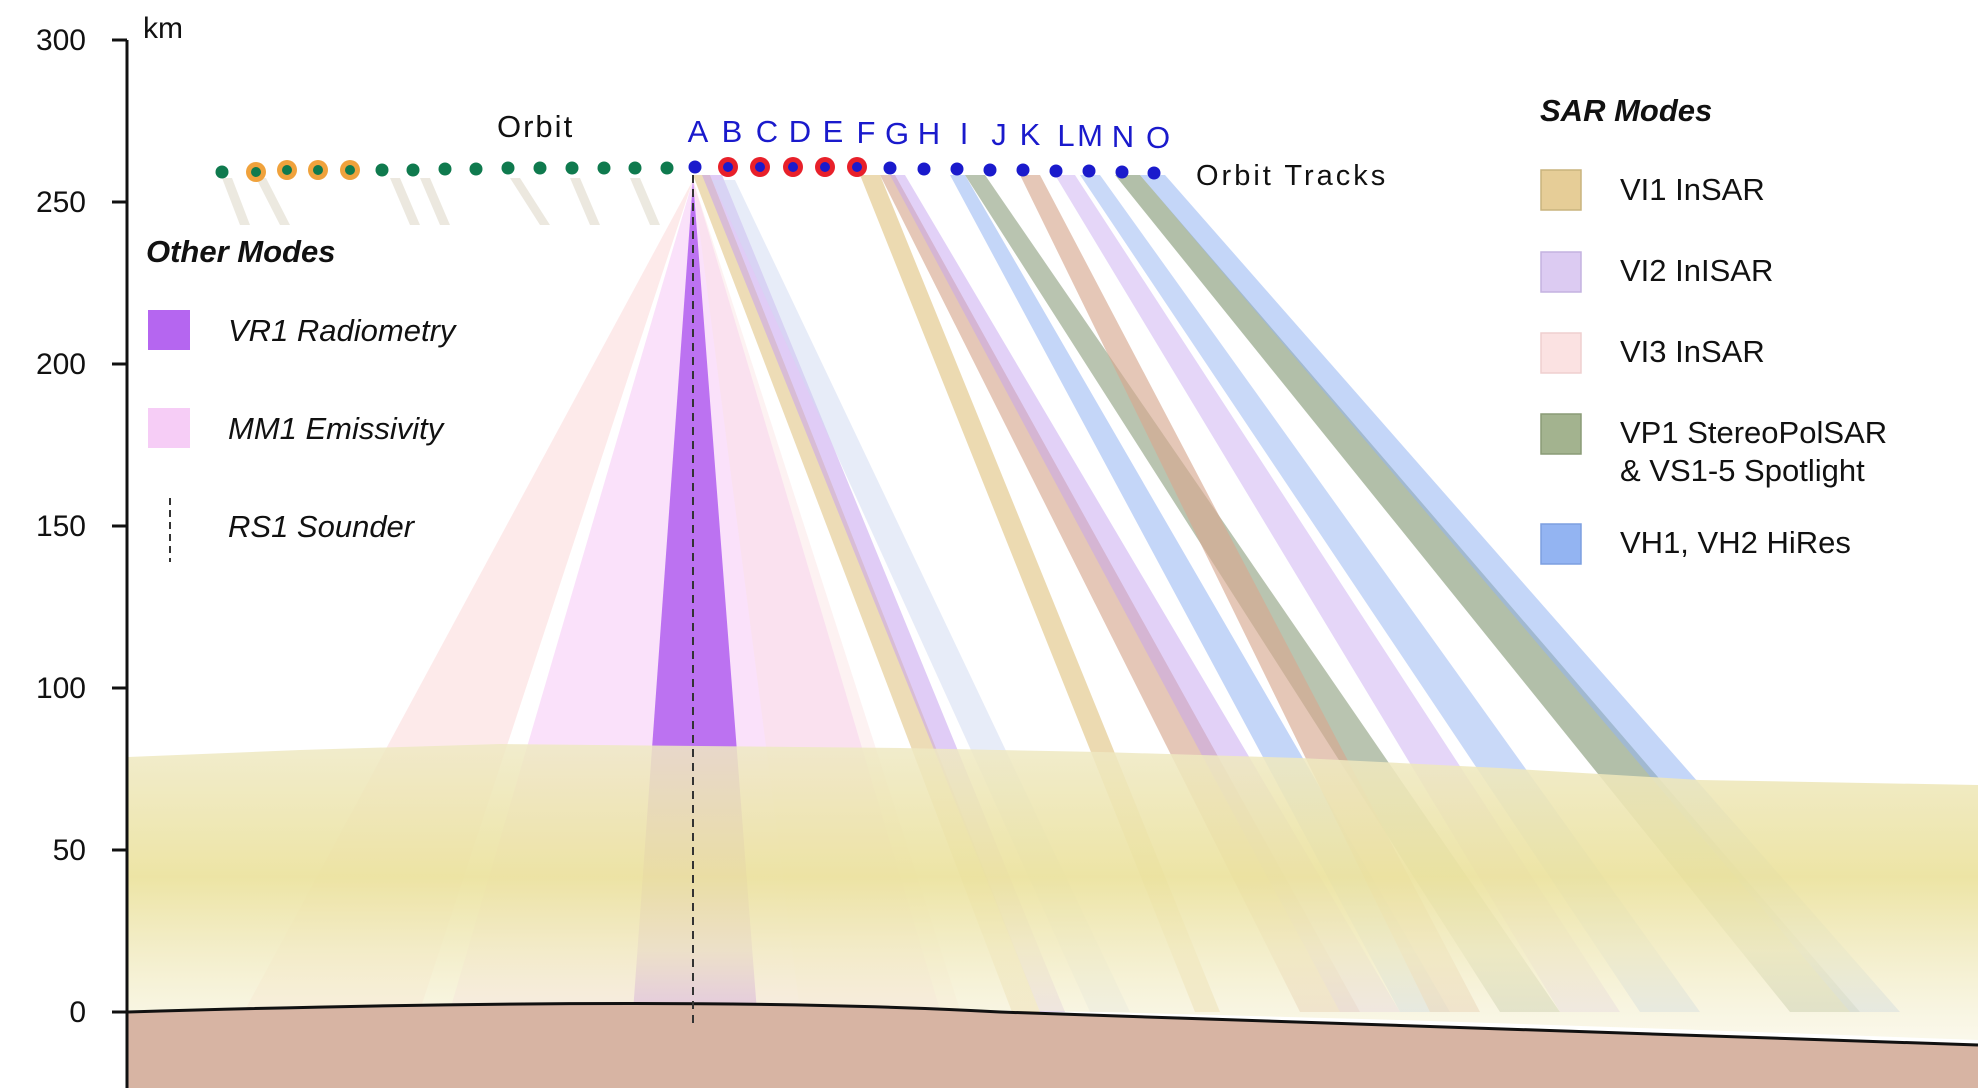 The height and width of the screenshot is (1088, 1978). I want to click on track-letter: B, so click(732, 131).